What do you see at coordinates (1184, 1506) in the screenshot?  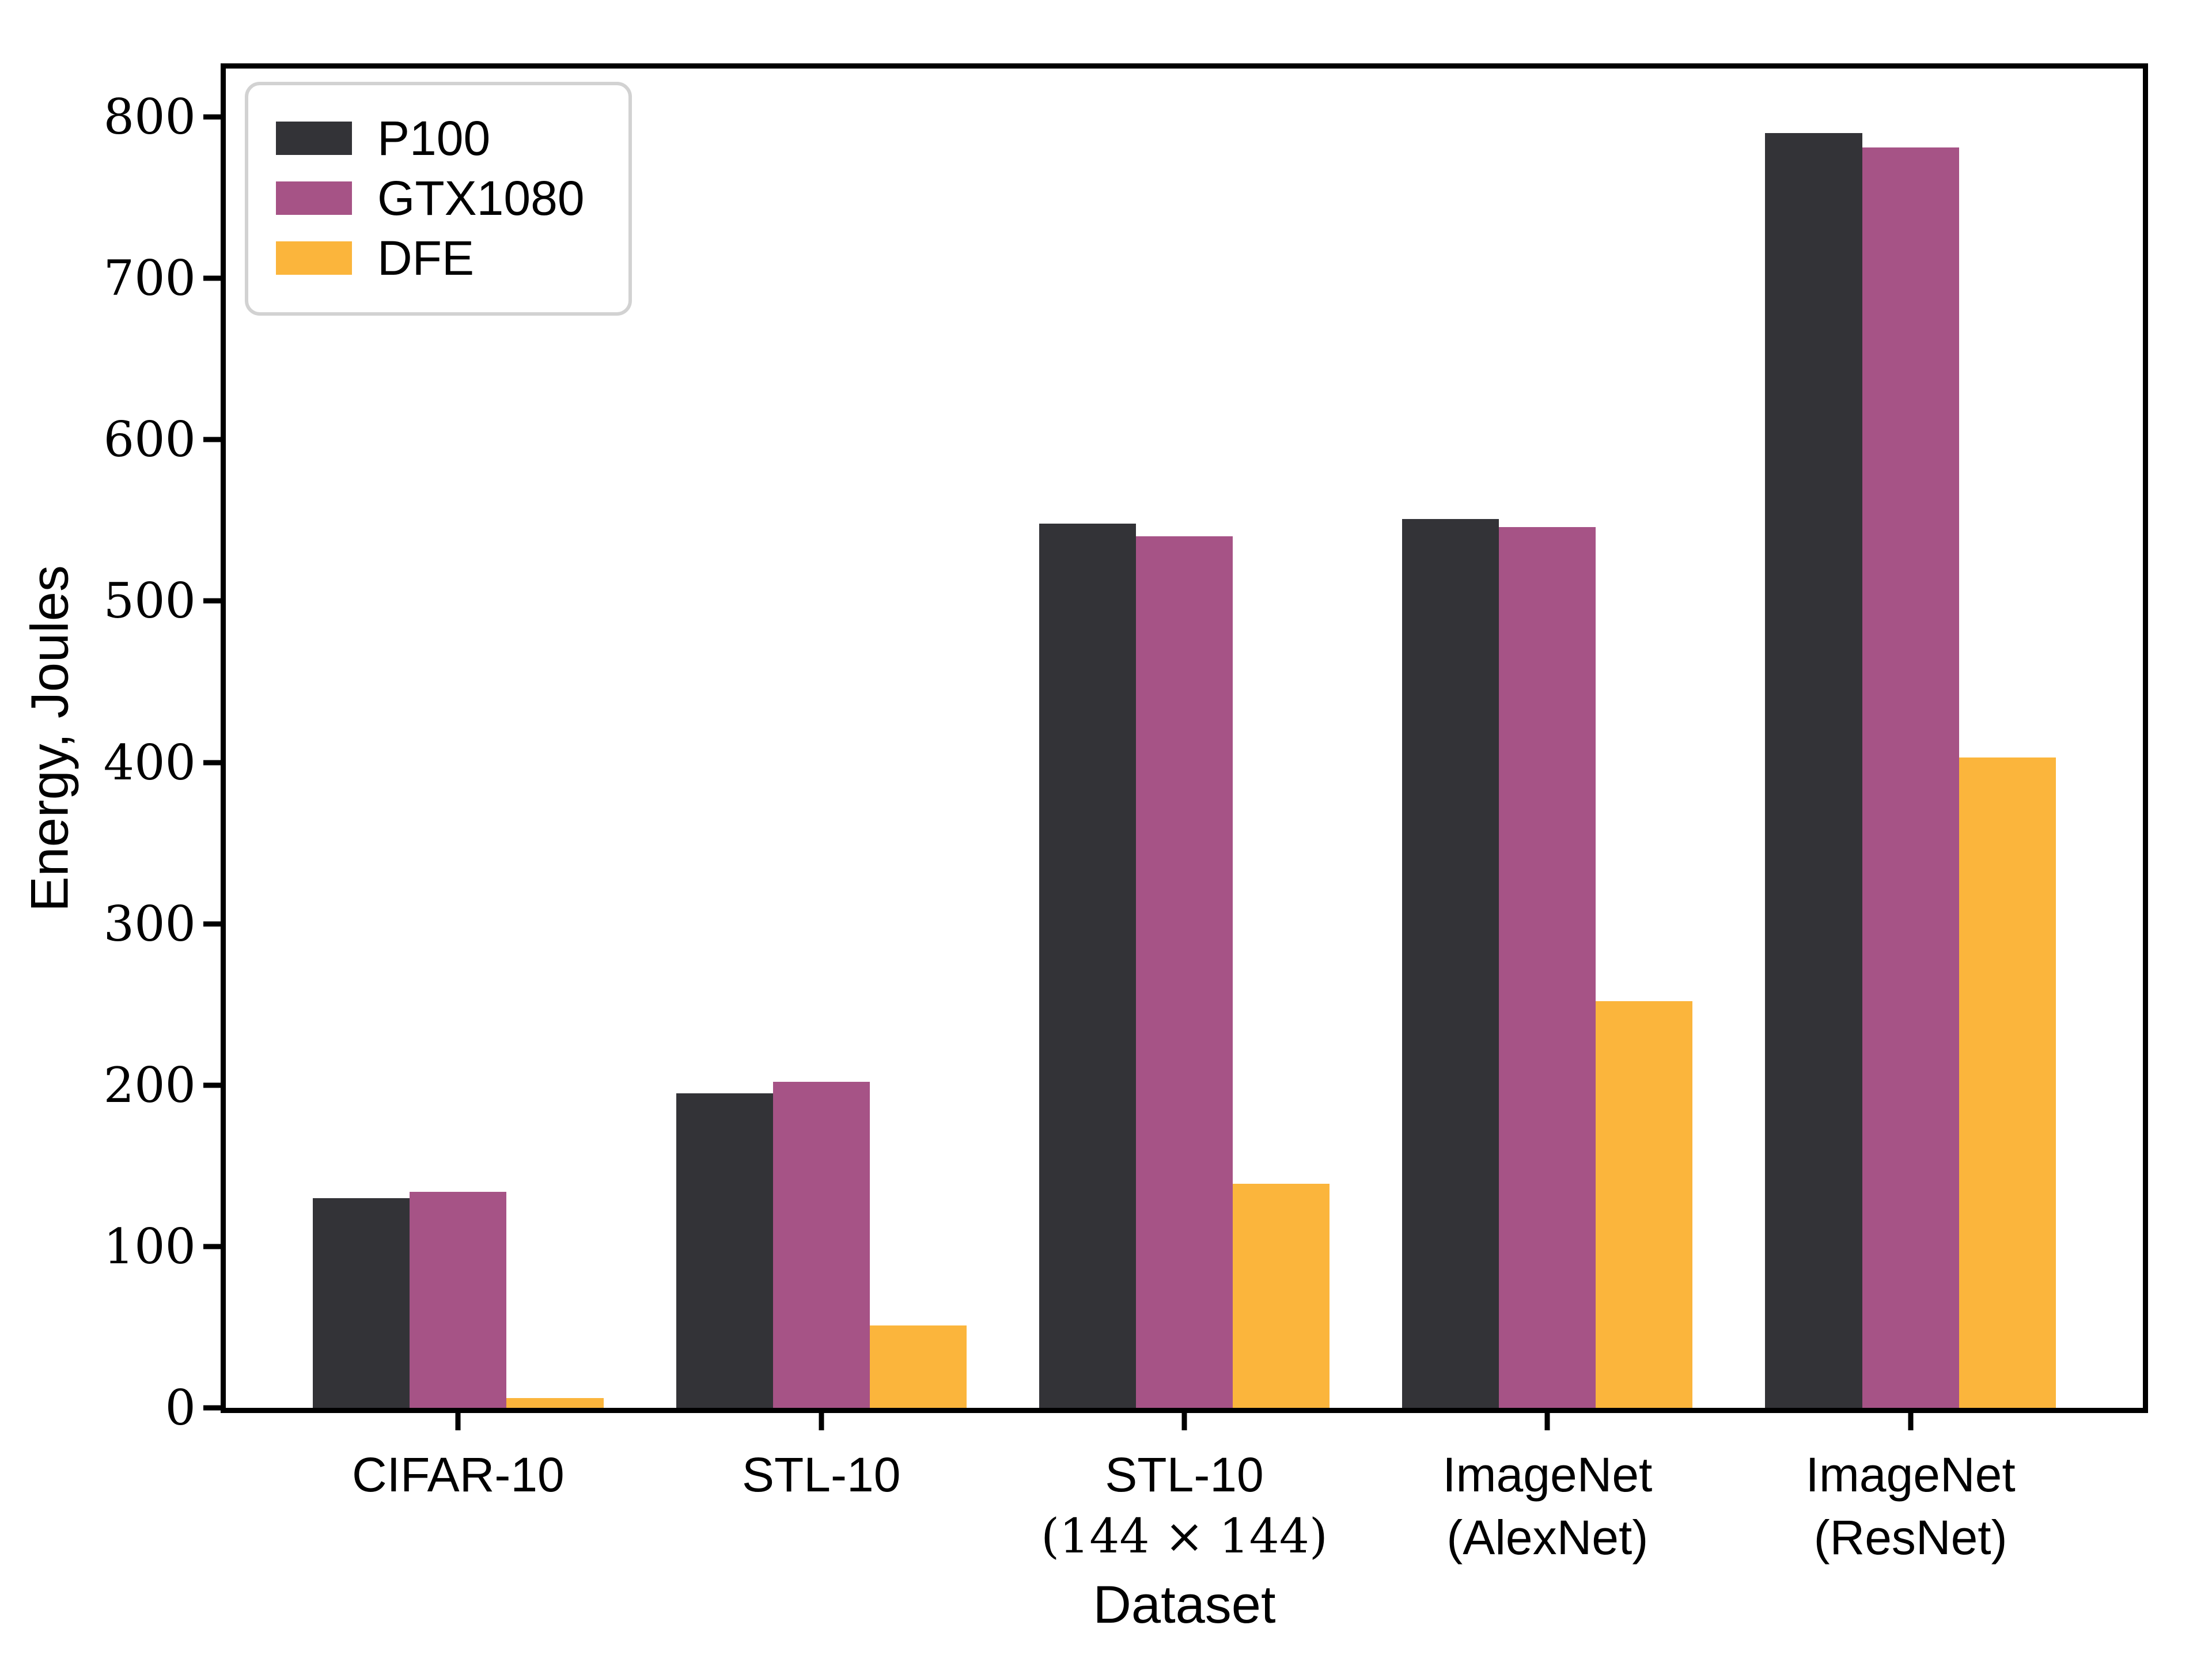 I see `x-tick-label-stl-10-2: STL-10 (144 × 144)` at bounding box center [1184, 1506].